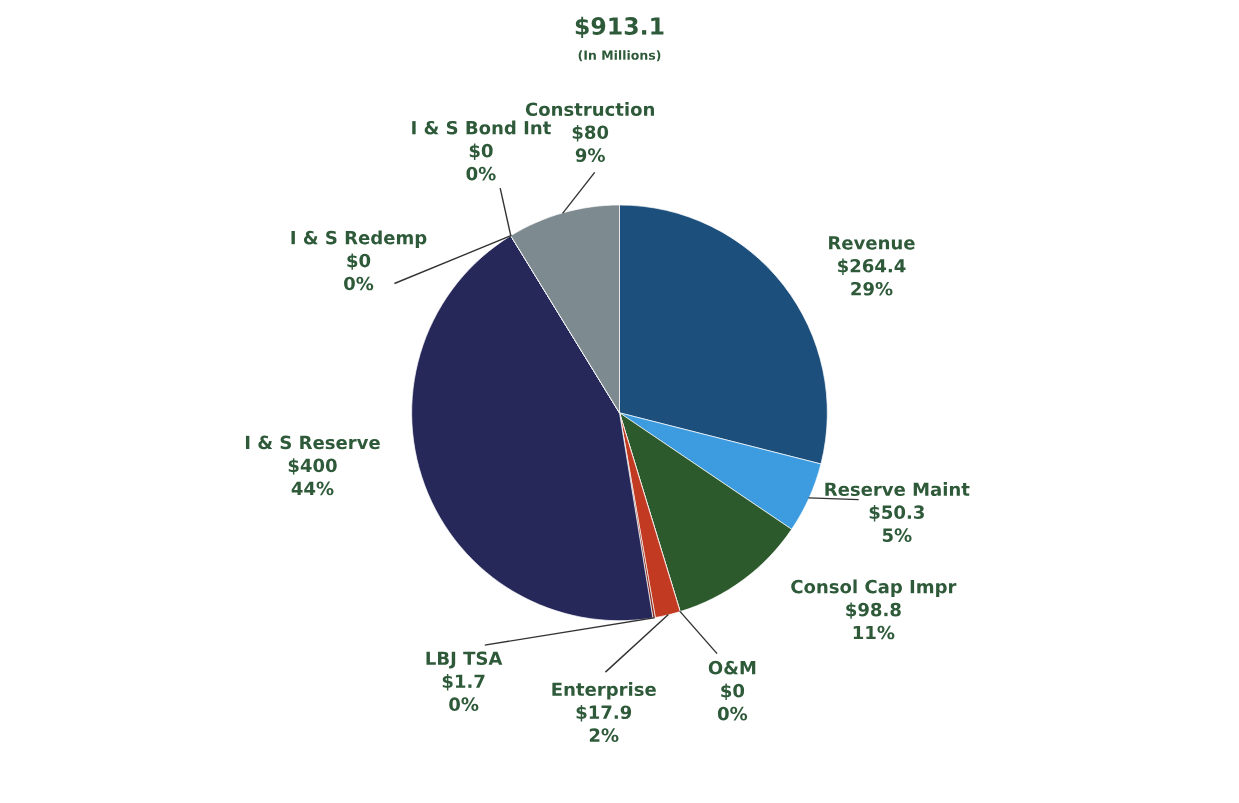  I want to click on data-label: $17.9 2%, so click(604, 723).